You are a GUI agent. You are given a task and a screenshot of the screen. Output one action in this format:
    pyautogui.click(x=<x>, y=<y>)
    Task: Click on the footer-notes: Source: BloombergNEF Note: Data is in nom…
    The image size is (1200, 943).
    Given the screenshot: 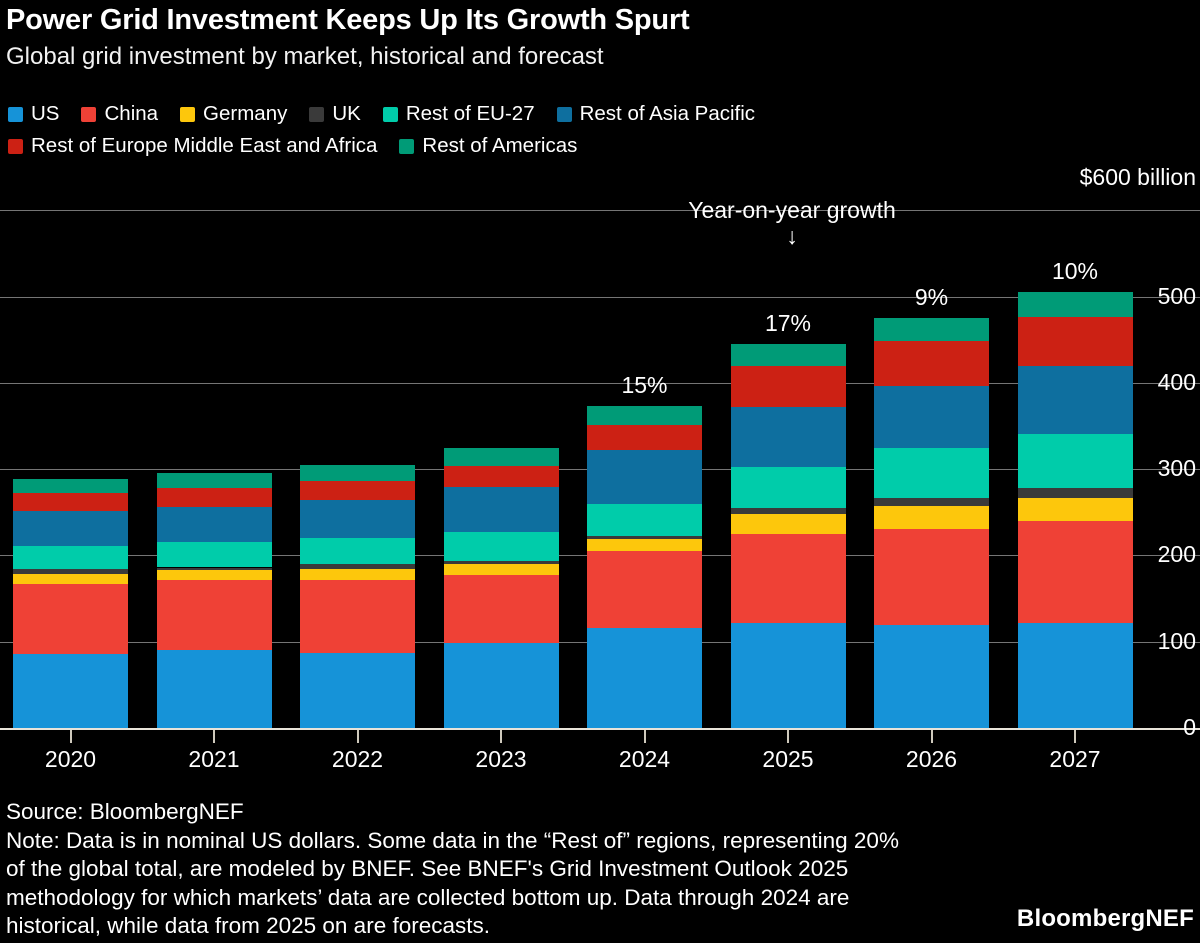 What is the action you would take?
    pyautogui.click(x=521, y=869)
    